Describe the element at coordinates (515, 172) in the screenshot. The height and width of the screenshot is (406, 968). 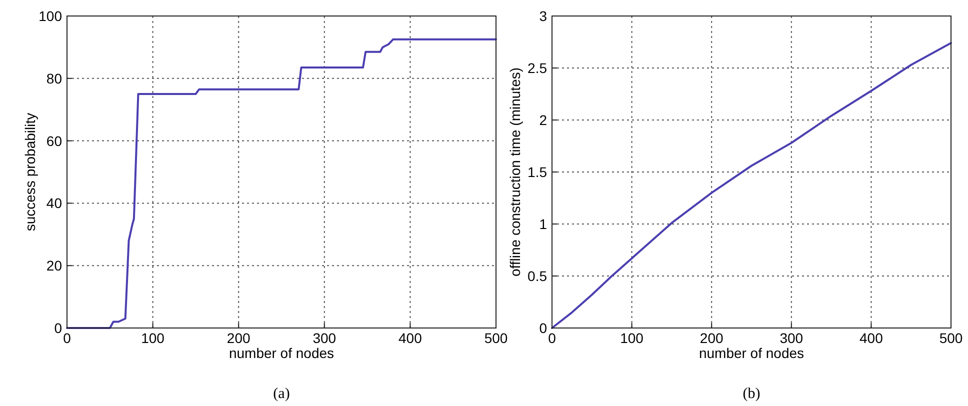
I see `y-axis-title: offline construction time (minutes)` at that location.